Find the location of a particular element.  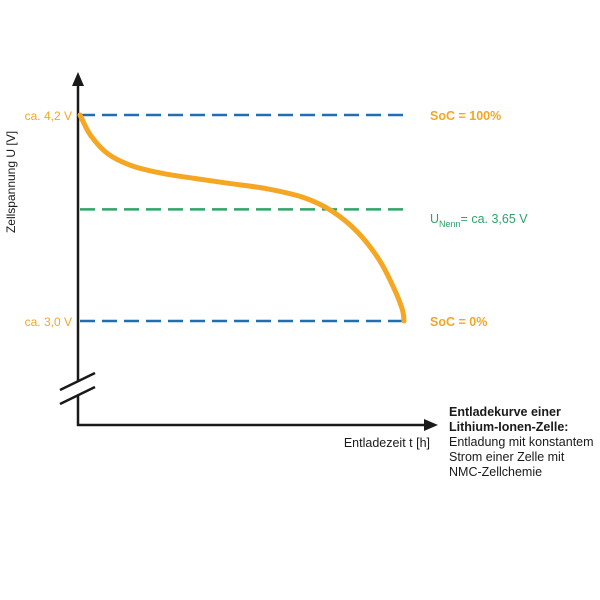

y-axis-label: Zellspannung U [V] is located at coordinates (11, 182).